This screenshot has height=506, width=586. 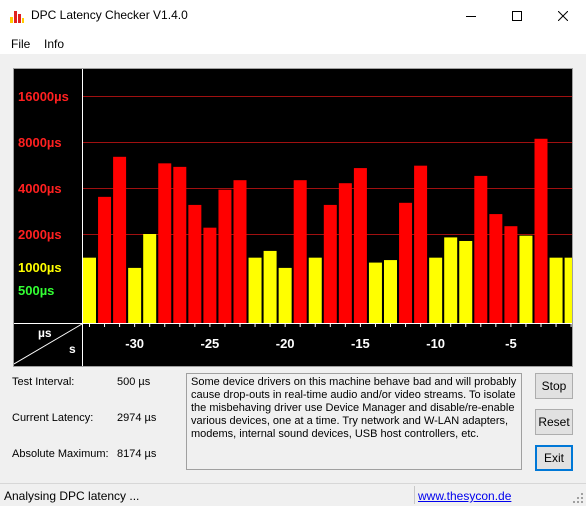 What do you see at coordinates (72, 349) in the screenshot?
I see `axis-corner-x-unit: s` at bounding box center [72, 349].